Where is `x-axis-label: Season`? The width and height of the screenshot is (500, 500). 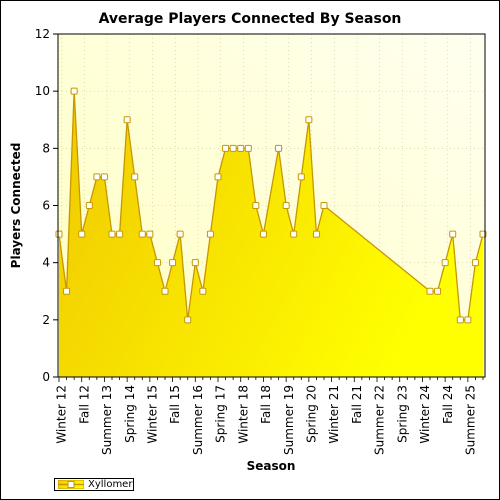
x-axis-label: Season is located at coordinates (271, 466).